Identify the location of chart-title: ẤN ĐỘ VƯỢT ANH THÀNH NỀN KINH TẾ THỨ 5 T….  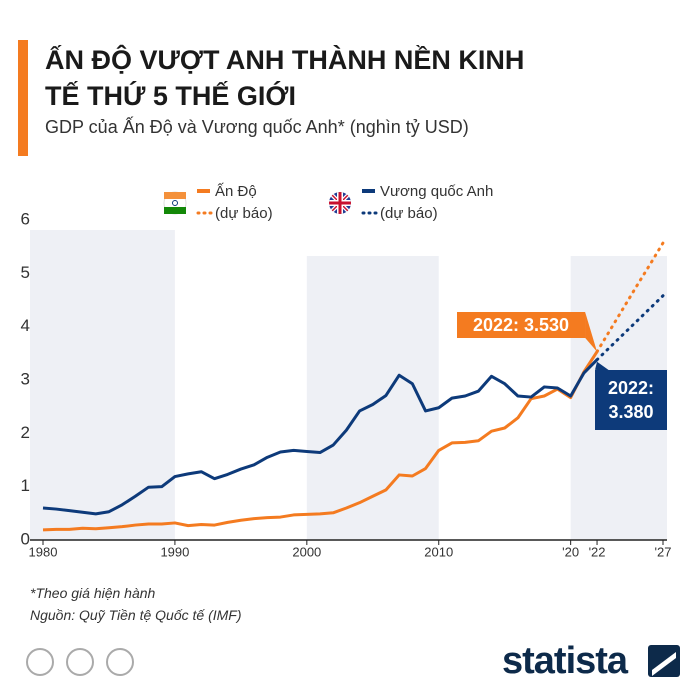
(285, 78).